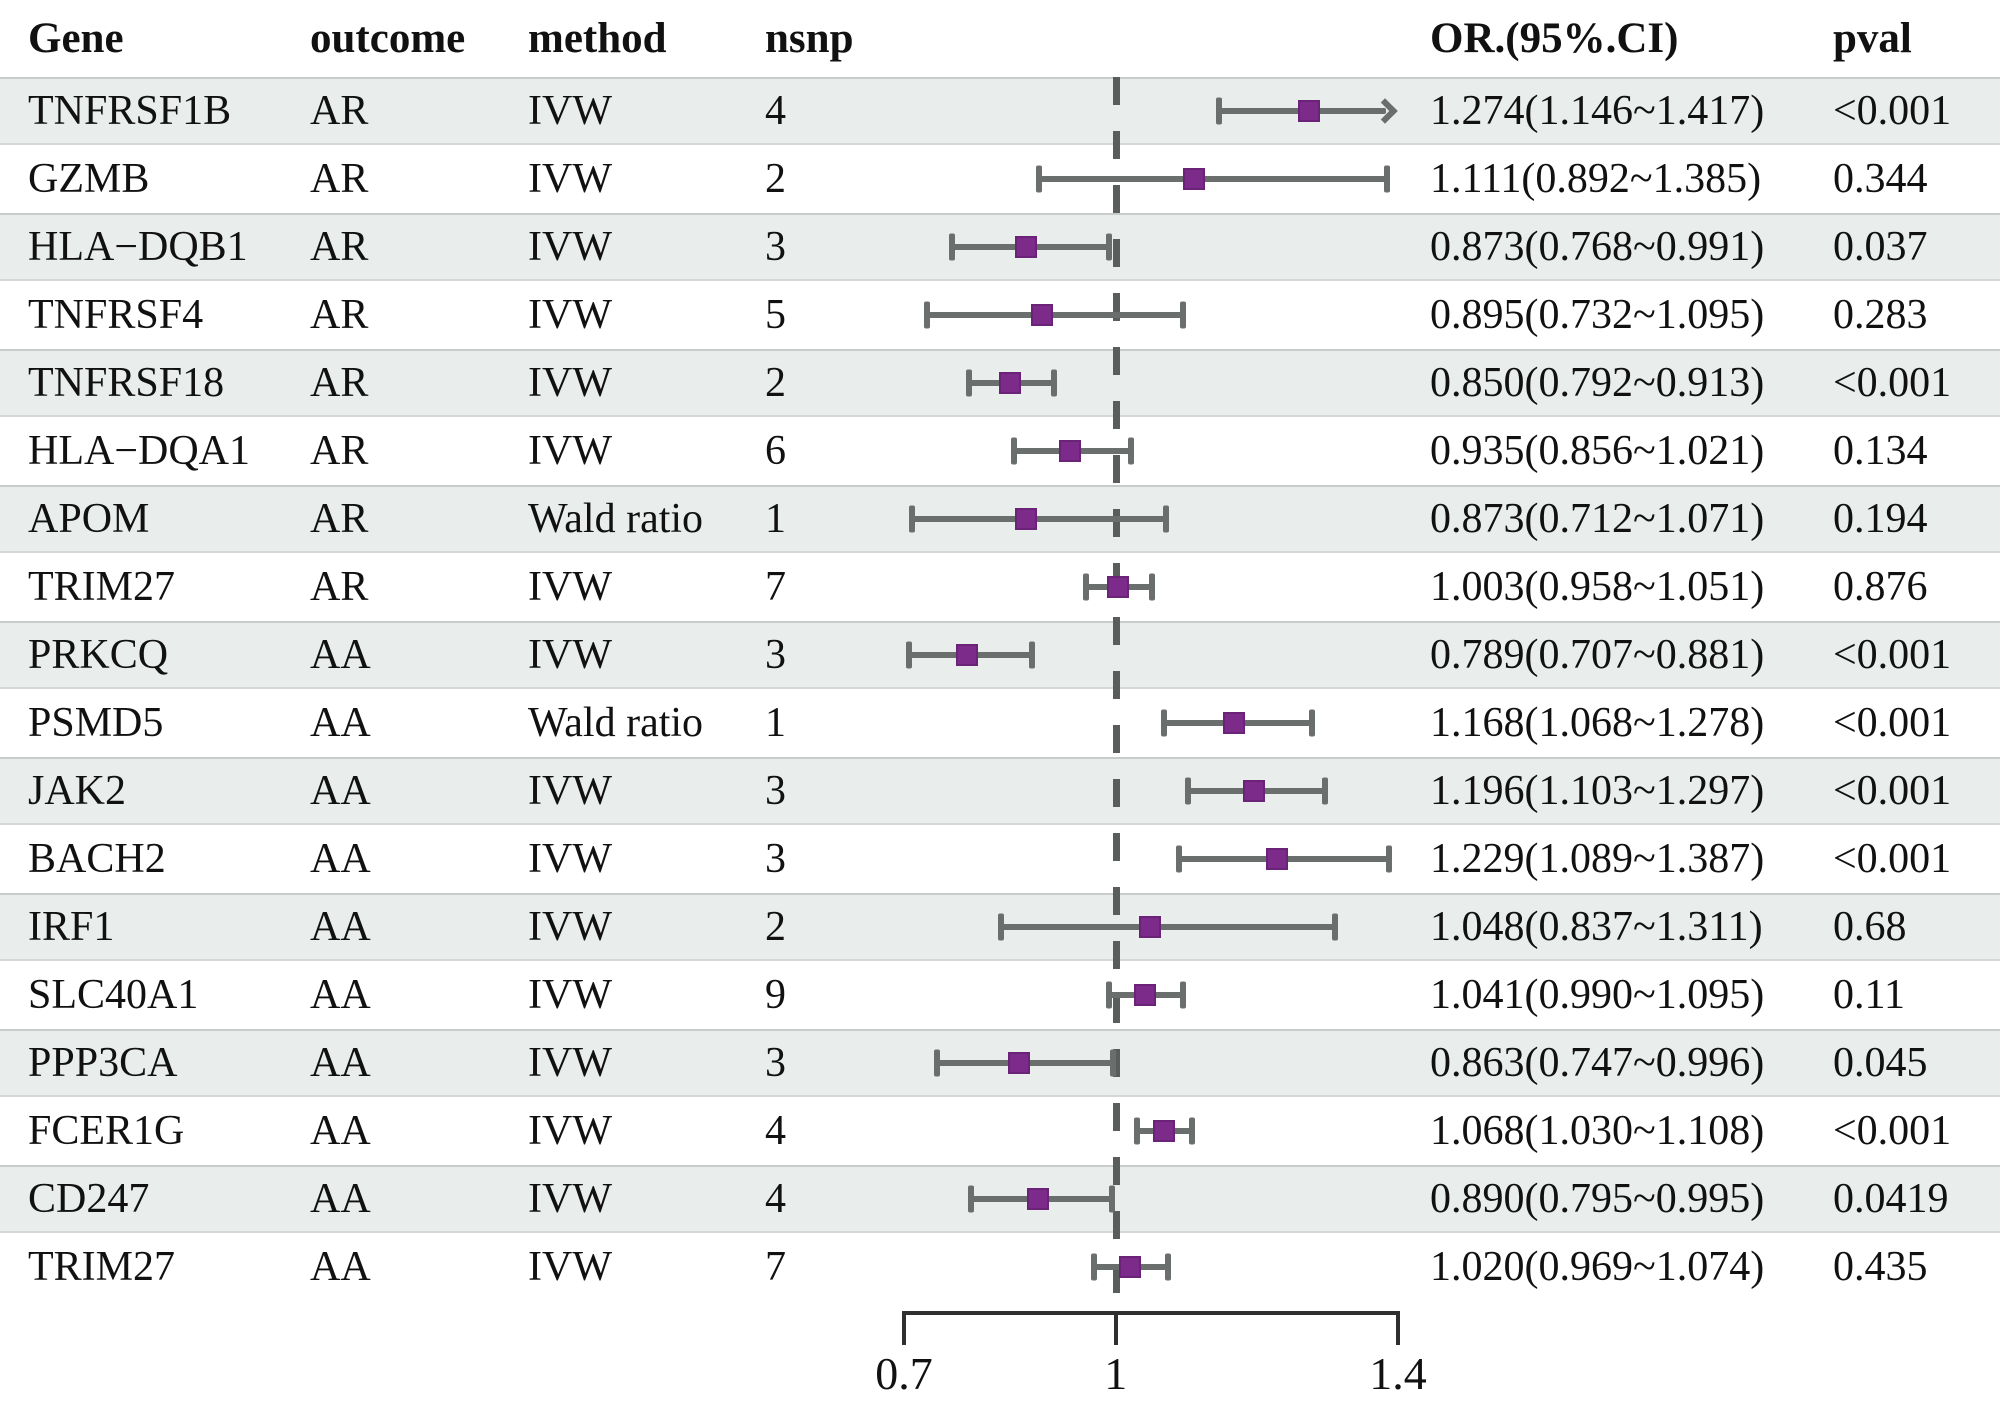 The width and height of the screenshot is (2000, 1403). Describe the element at coordinates (1597, 383) in the screenshot. I see `or-ci-cell: 0.850(0.792~0.913)` at that location.